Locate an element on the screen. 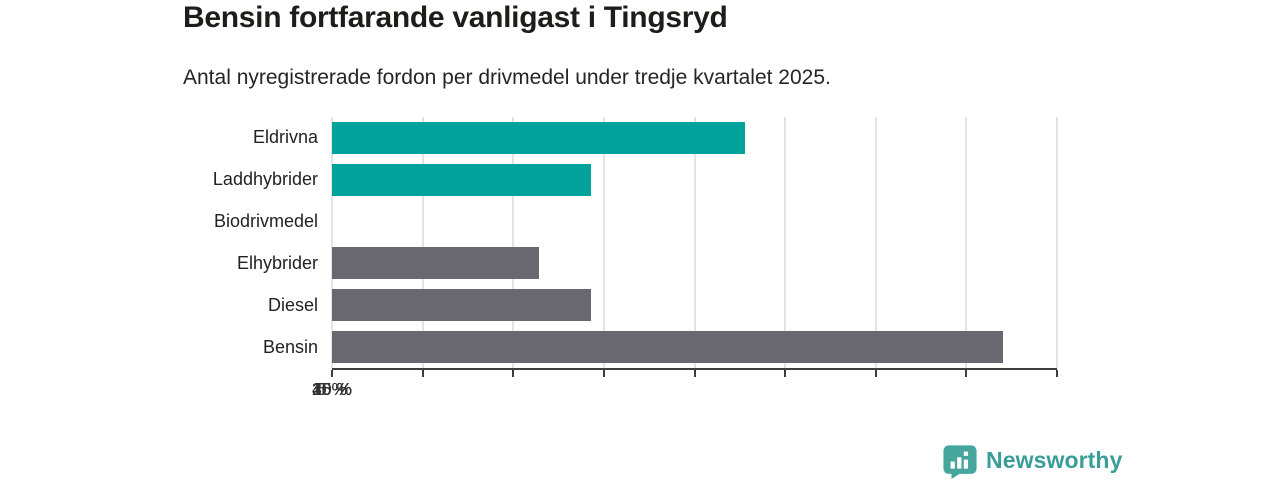 The width and height of the screenshot is (1280, 480). x-axis-tick-label: 0 % is located at coordinates (332, 389).